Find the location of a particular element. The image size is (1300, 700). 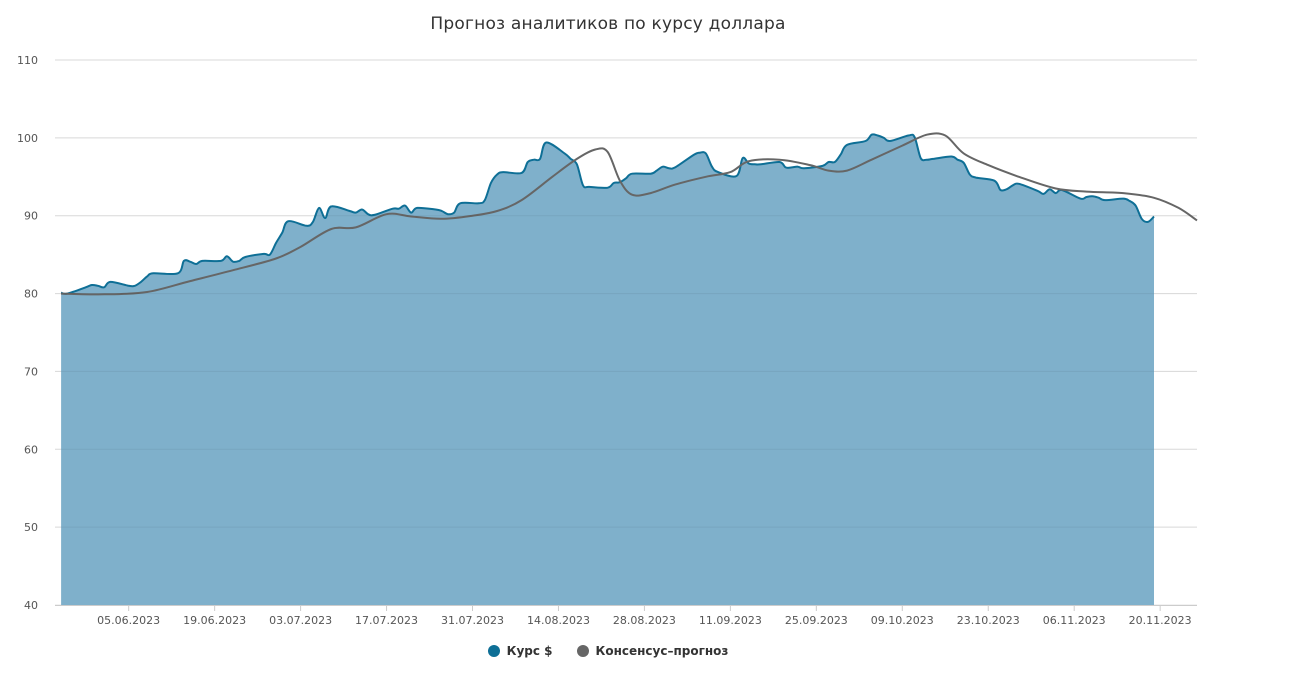

legend-item-rate: Курс $ is located at coordinates (520, 651).